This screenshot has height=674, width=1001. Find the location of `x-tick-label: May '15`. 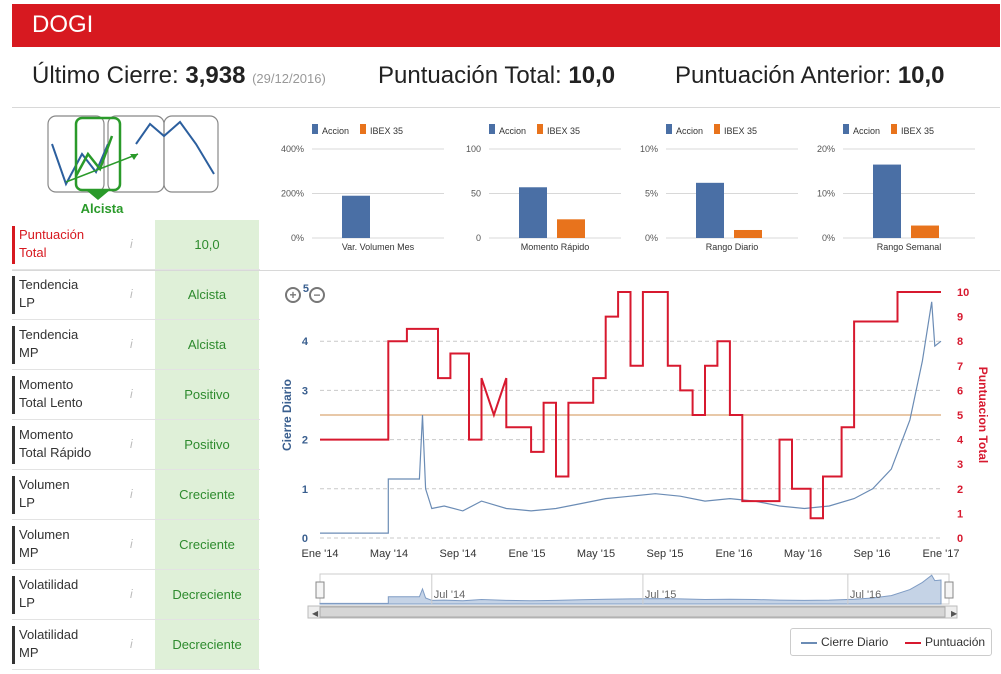

x-tick-label: May '15 is located at coordinates (596, 554).